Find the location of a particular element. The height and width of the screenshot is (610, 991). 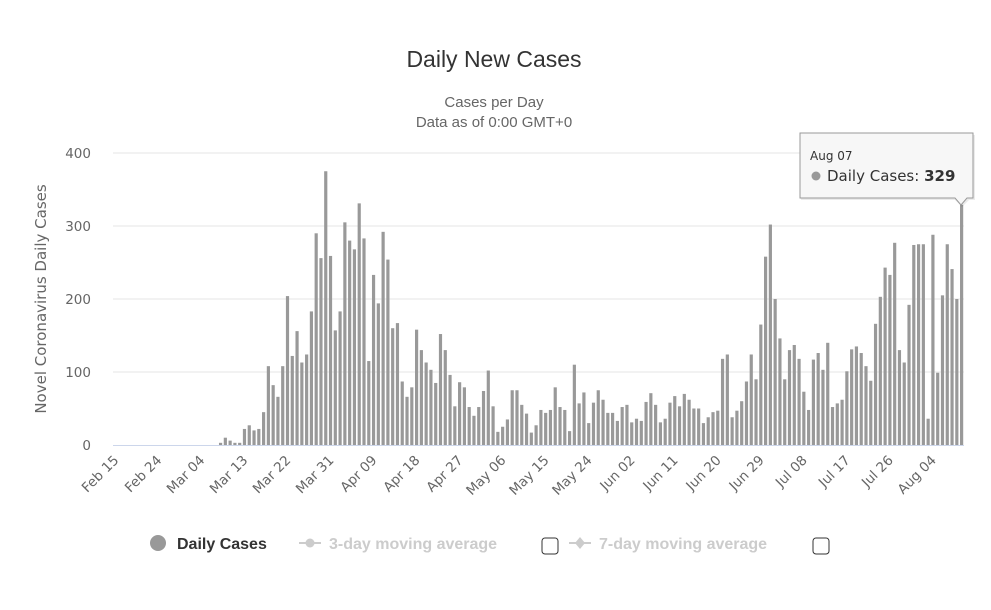

7day-average-checkbox is located at coordinates (821, 546).